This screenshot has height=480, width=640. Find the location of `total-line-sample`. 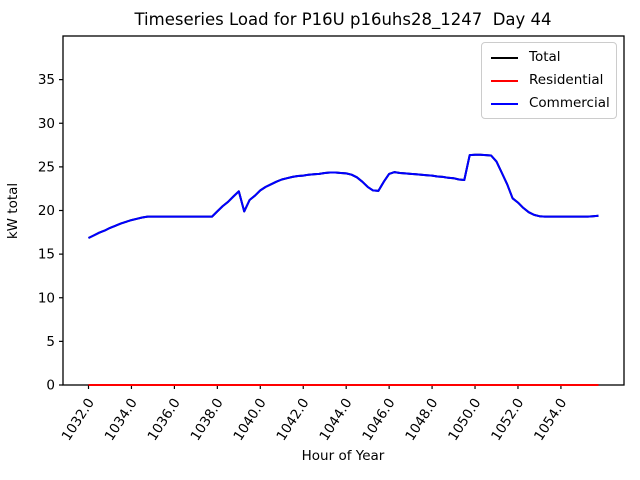

total-line-sample is located at coordinates (504, 57).